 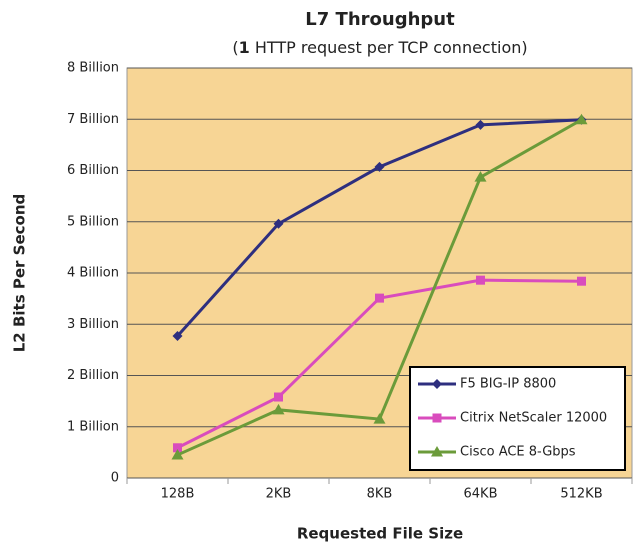 I want to click on chart-title: L7 Throughput, so click(x=380, y=19).